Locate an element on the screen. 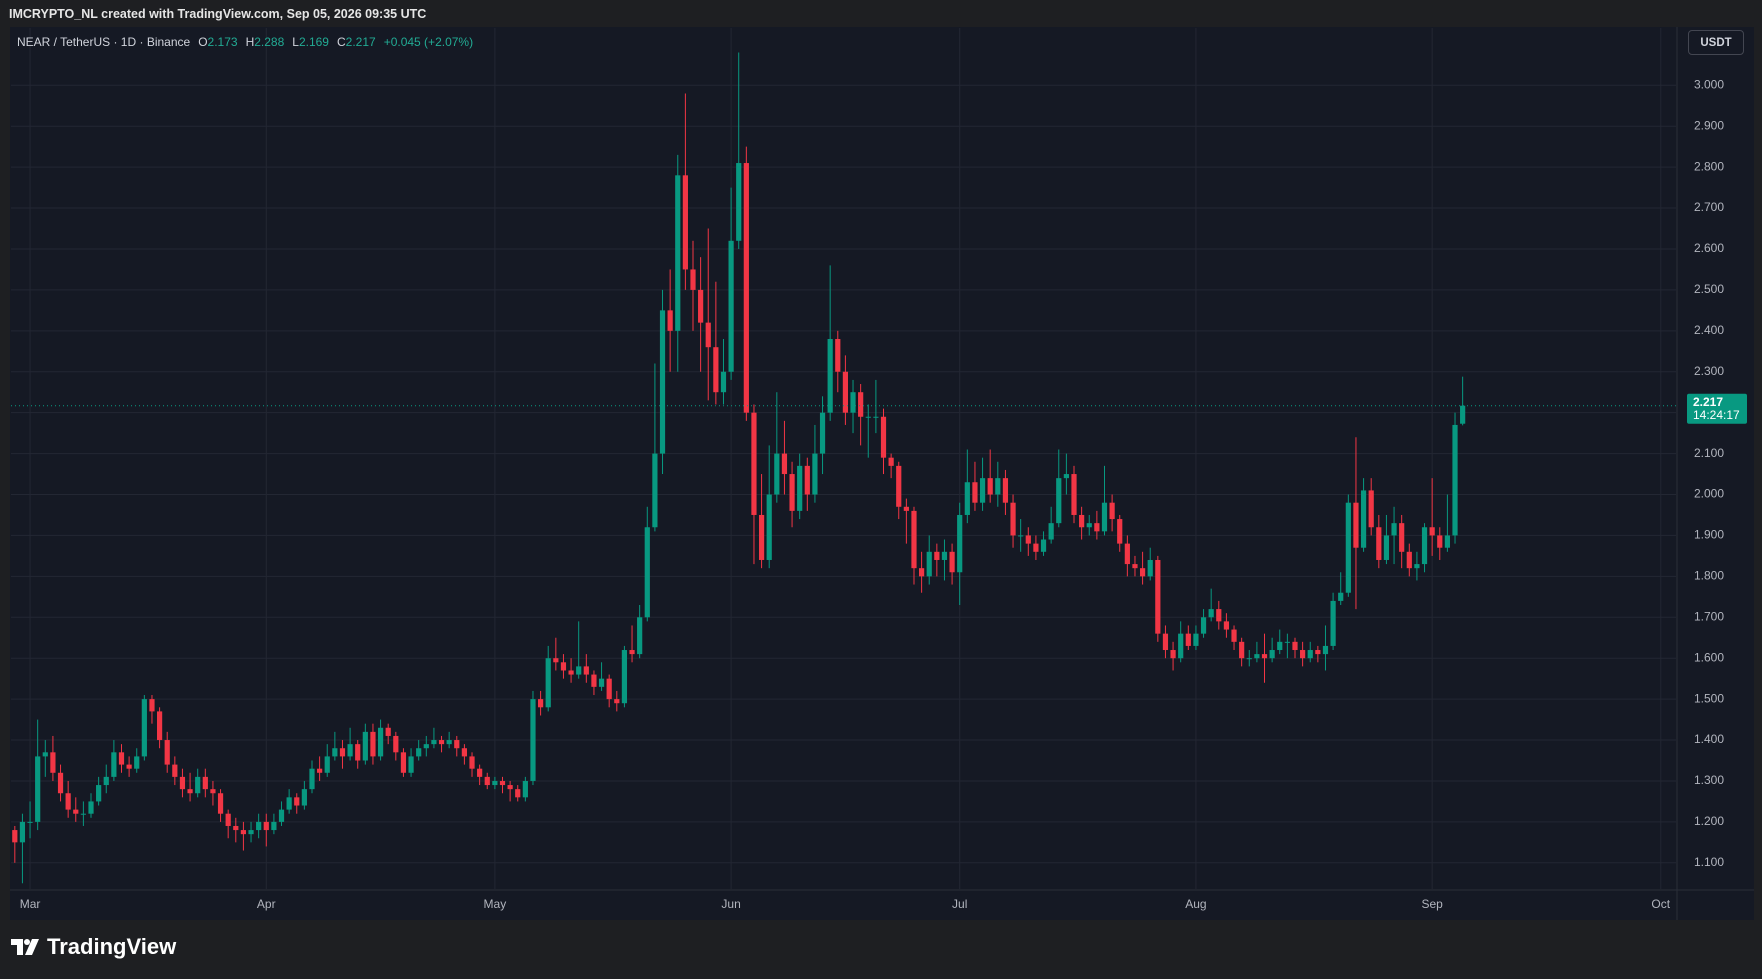 Image resolution: width=1762 pixels, height=979 pixels. x-tick-label: Mar is located at coordinates (30, 904).